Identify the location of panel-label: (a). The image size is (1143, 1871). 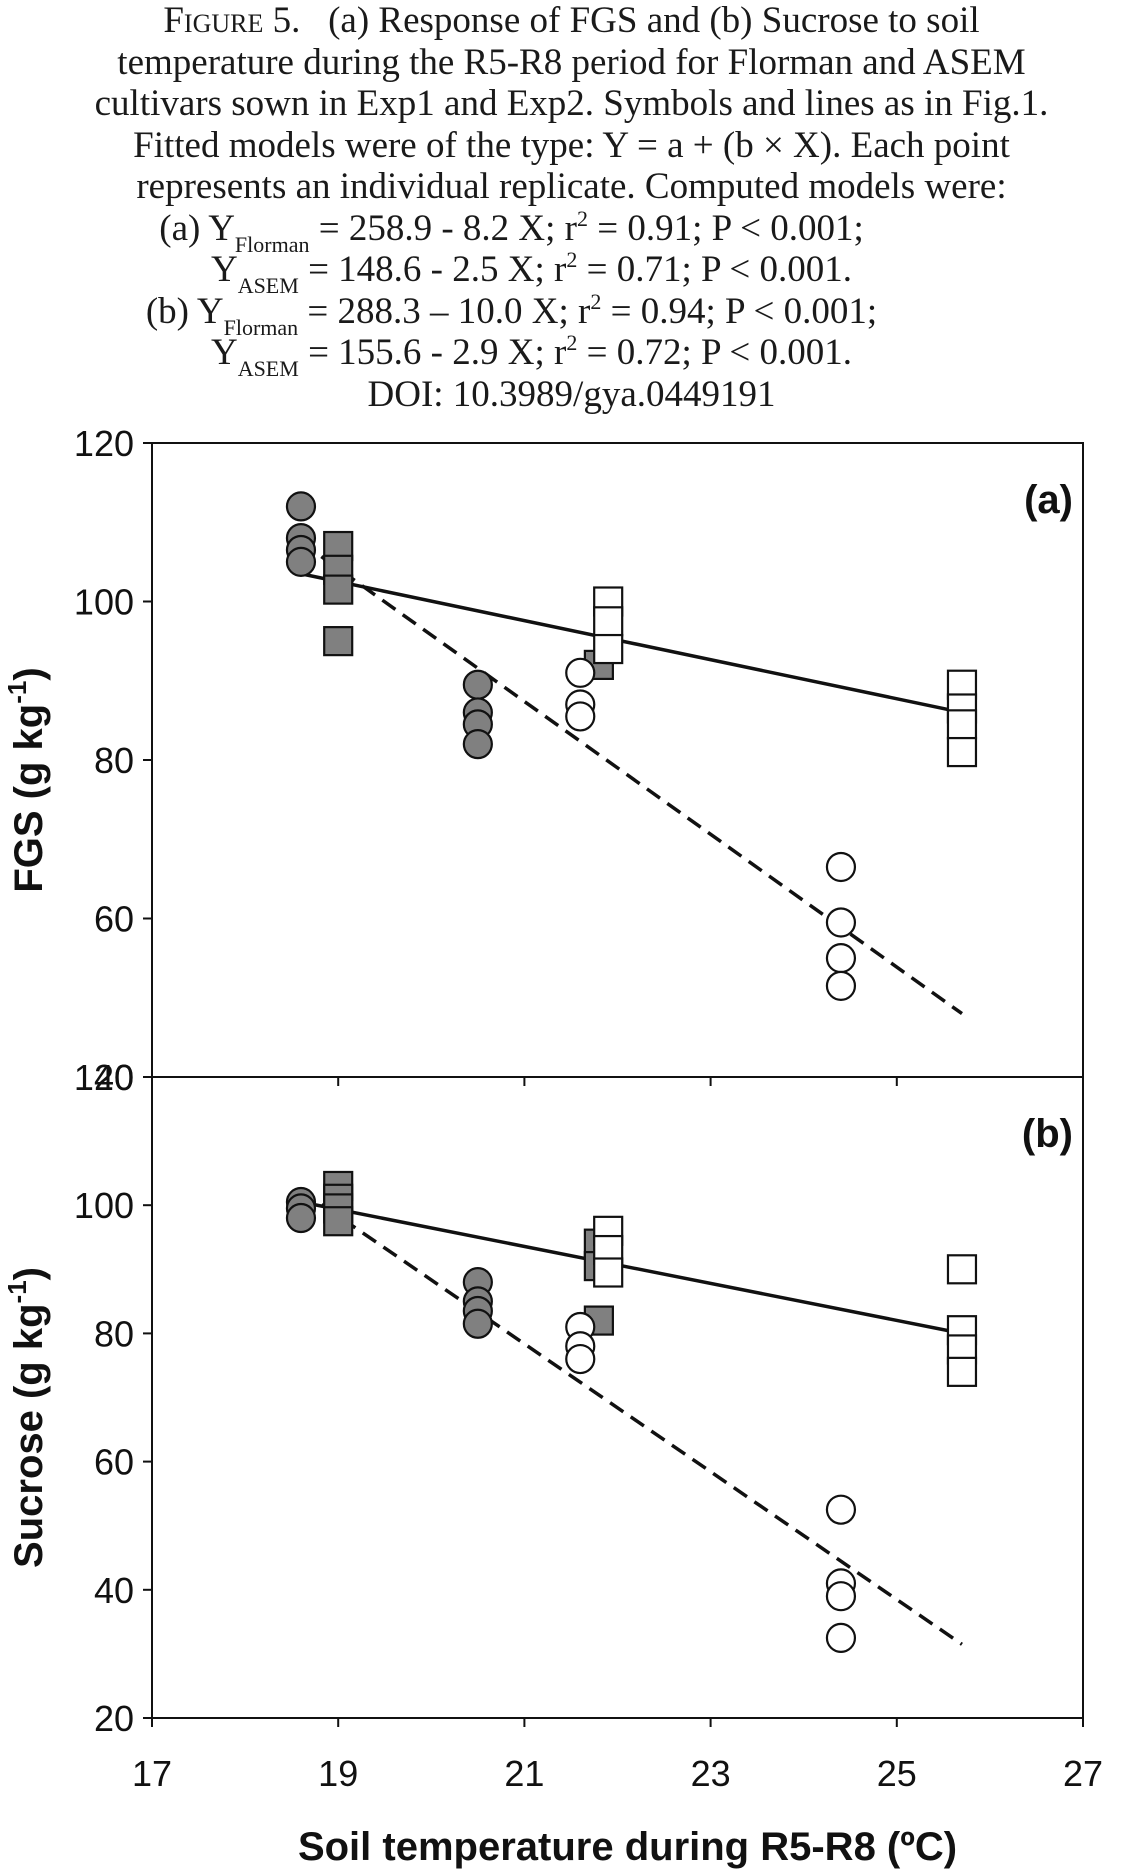
(1048, 500).